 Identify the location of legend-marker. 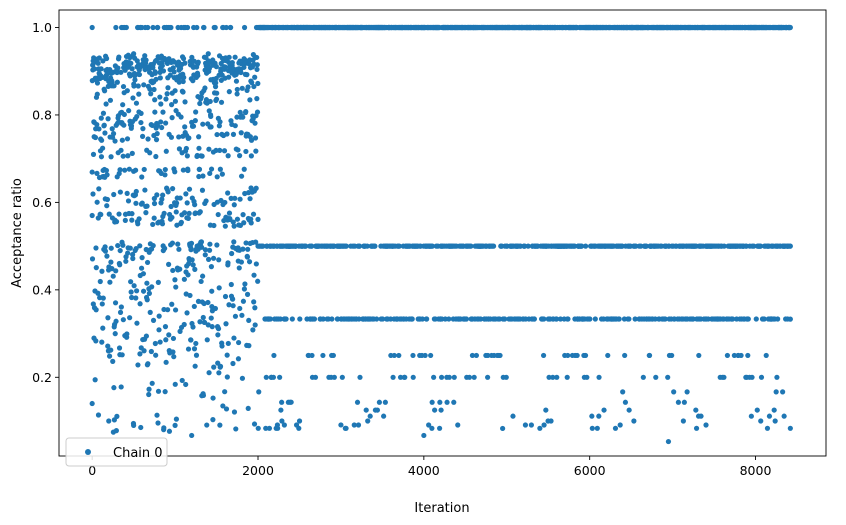
(88, 452).